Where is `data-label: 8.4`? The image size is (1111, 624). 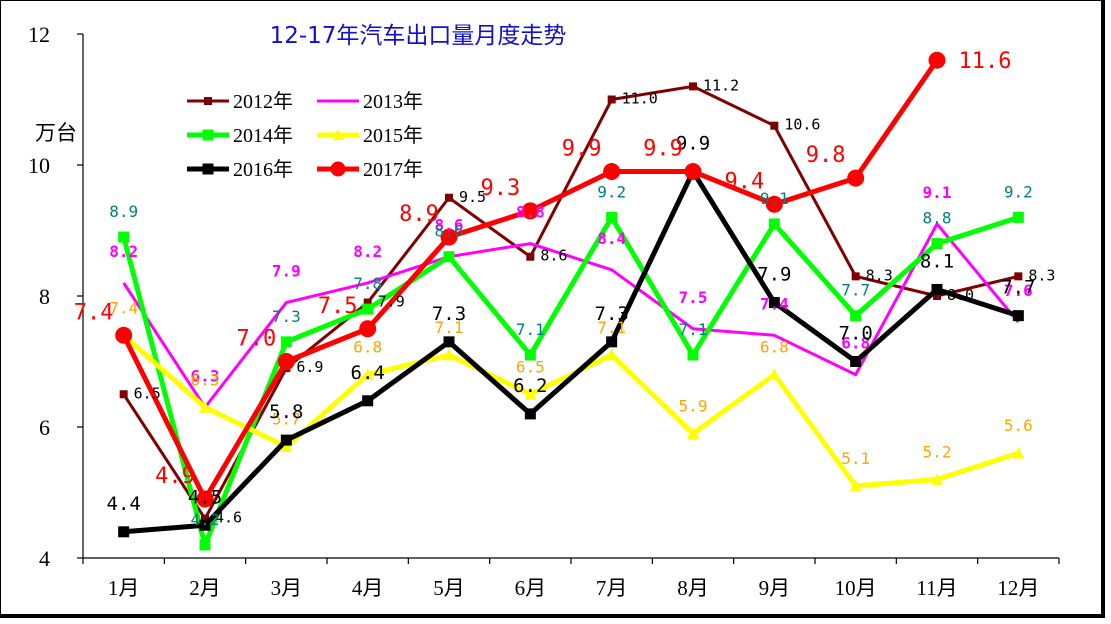 data-label: 8.4 is located at coordinates (611, 238).